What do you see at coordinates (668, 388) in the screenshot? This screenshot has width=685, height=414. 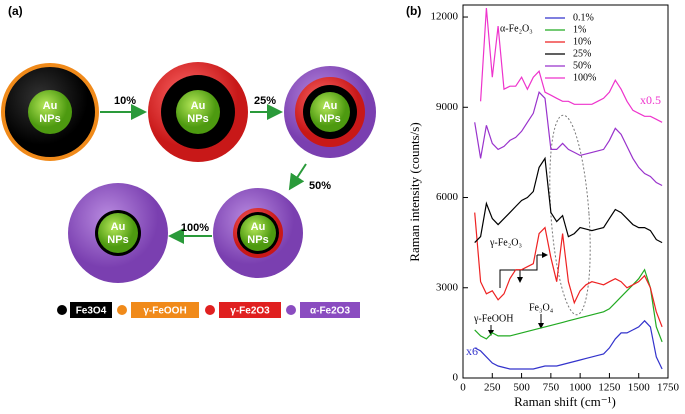 I see `x-tick-label: 1750` at bounding box center [668, 388].